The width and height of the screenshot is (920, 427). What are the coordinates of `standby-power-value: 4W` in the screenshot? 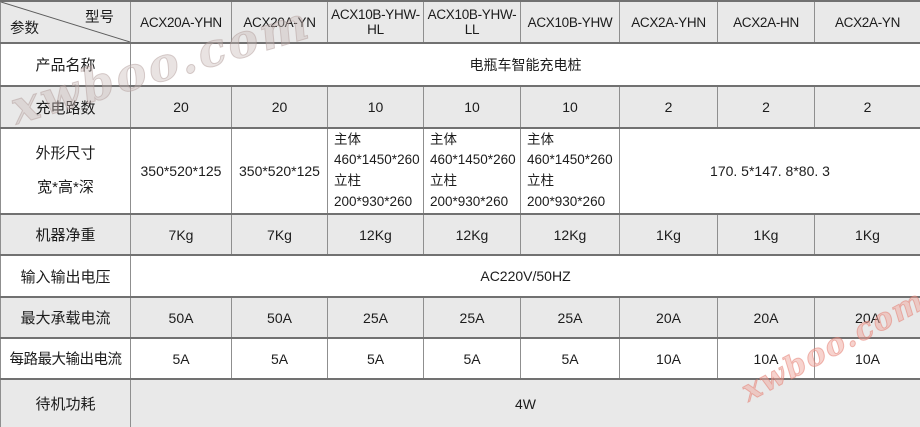 It's located at (525, 402).